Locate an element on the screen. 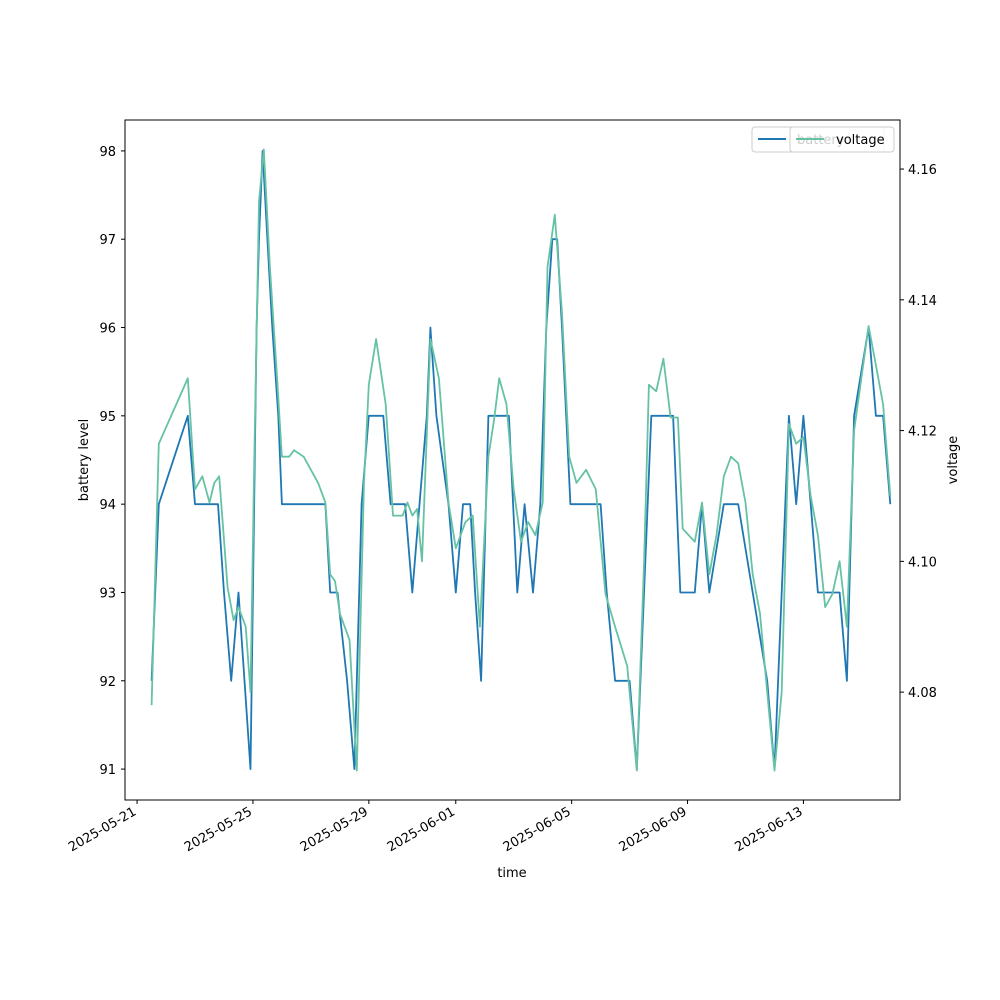 The image size is (1000, 1000). y-left-tick-label: 95 is located at coordinates (107, 417).